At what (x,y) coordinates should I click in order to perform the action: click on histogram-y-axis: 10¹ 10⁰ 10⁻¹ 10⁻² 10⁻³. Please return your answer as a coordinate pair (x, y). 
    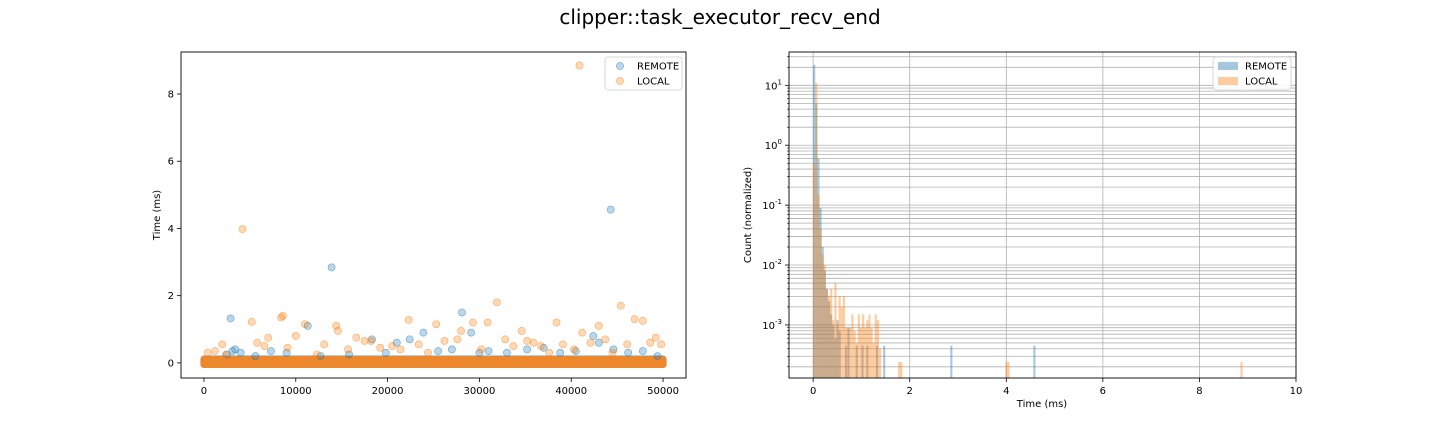
    Looking at the image, I should click on (775, 212).